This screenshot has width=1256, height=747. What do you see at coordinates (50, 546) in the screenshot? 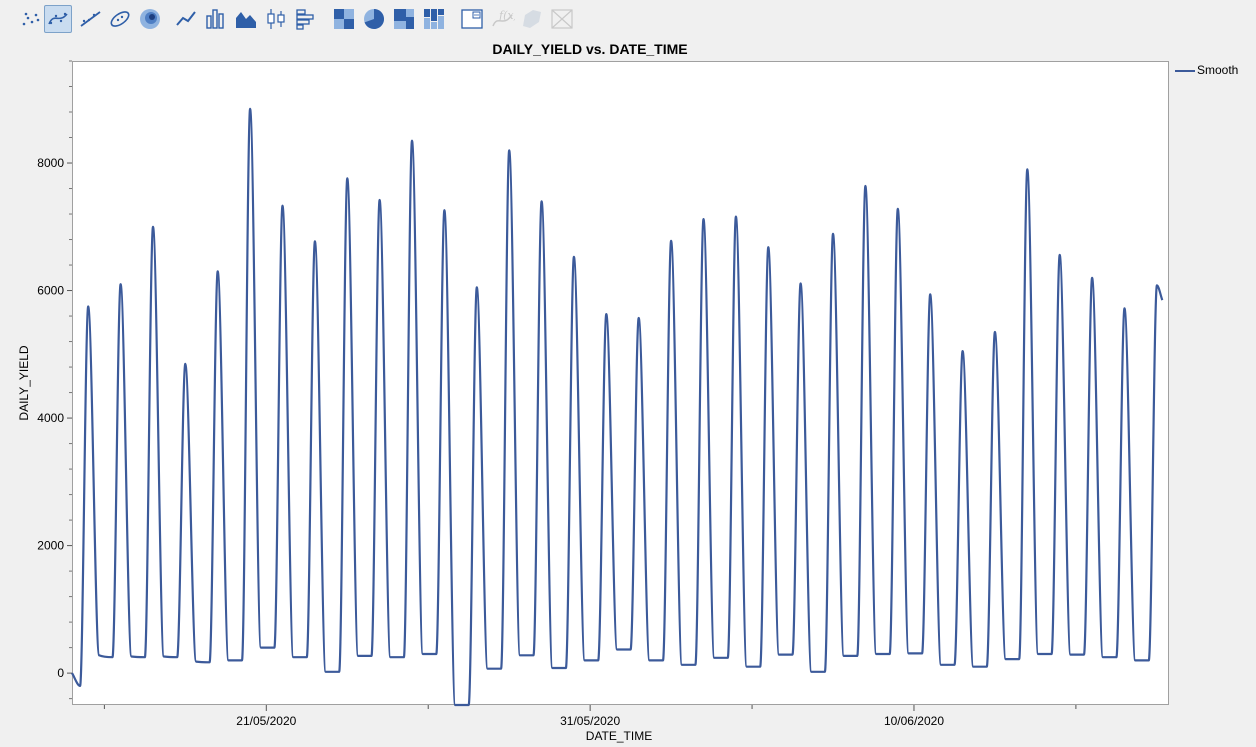
I see `y-tick-label: 2000` at bounding box center [50, 546].